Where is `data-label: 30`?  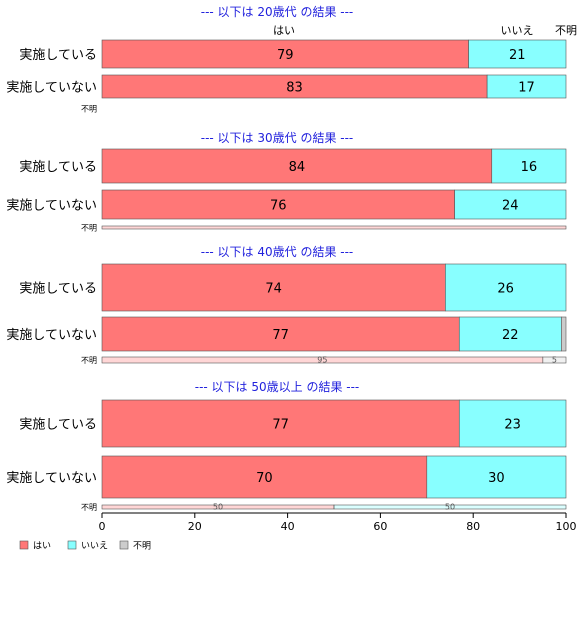 data-label: 30 is located at coordinates (496, 478).